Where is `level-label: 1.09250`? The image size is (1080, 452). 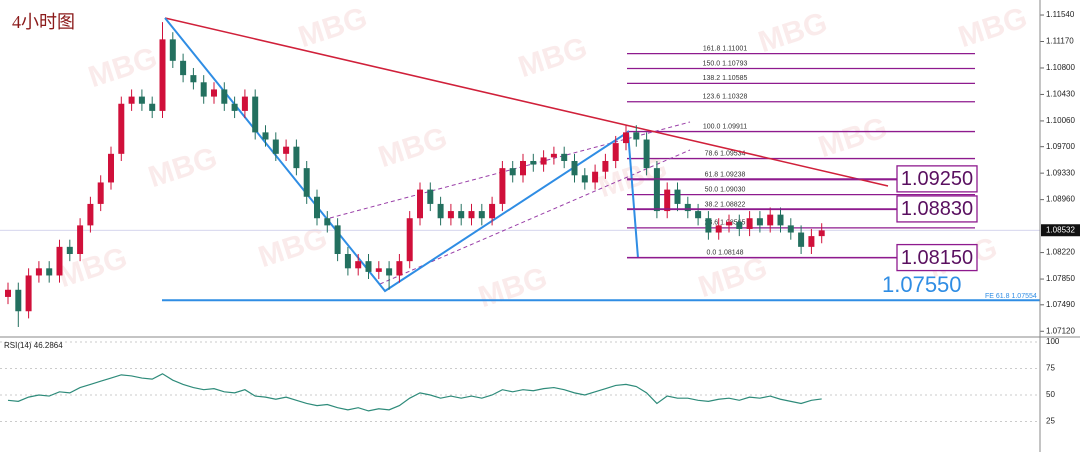 level-label: 1.09250 is located at coordinates (937, 179).